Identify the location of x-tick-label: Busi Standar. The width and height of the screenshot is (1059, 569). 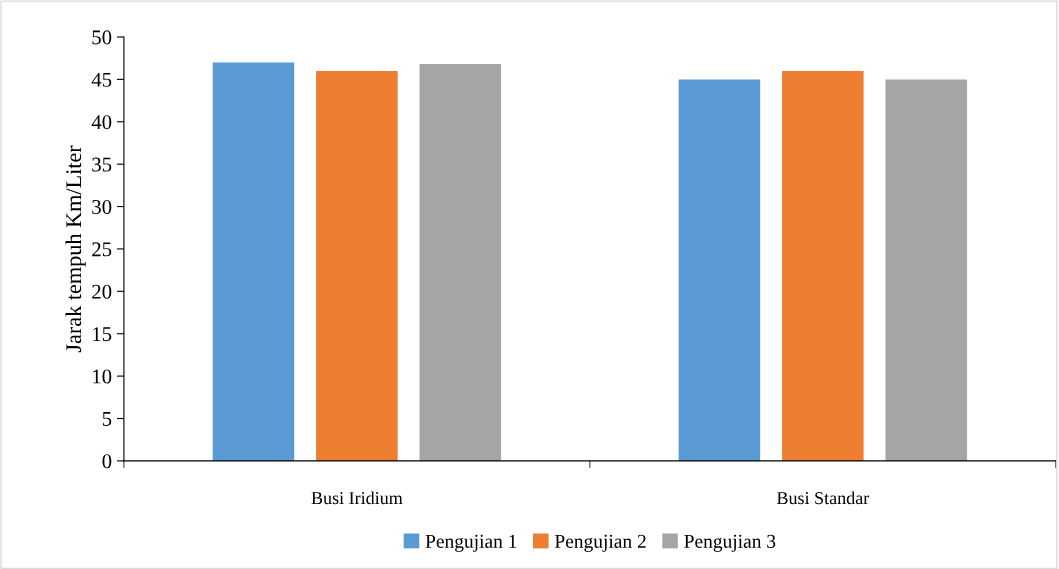
(823, 498).